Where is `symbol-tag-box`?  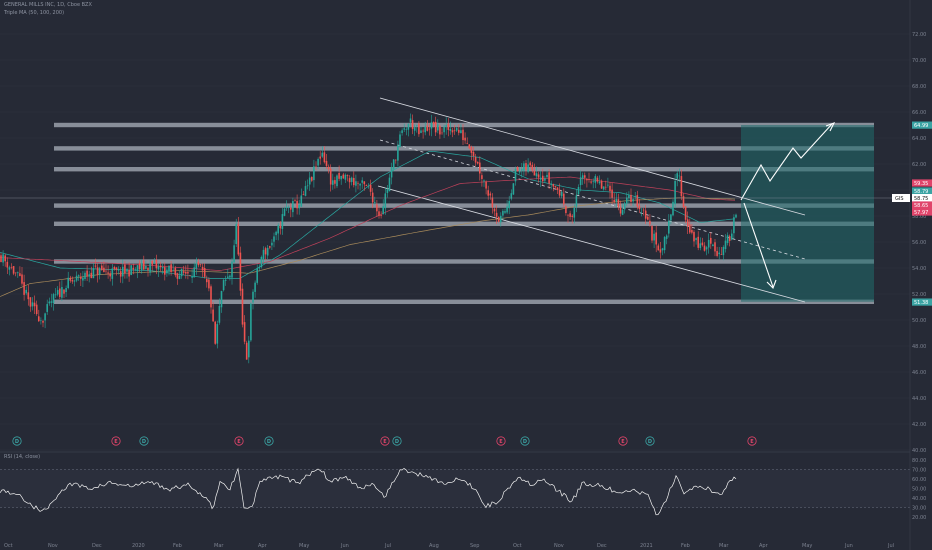
symbol-tag-box is located at coordinates (901, 198).